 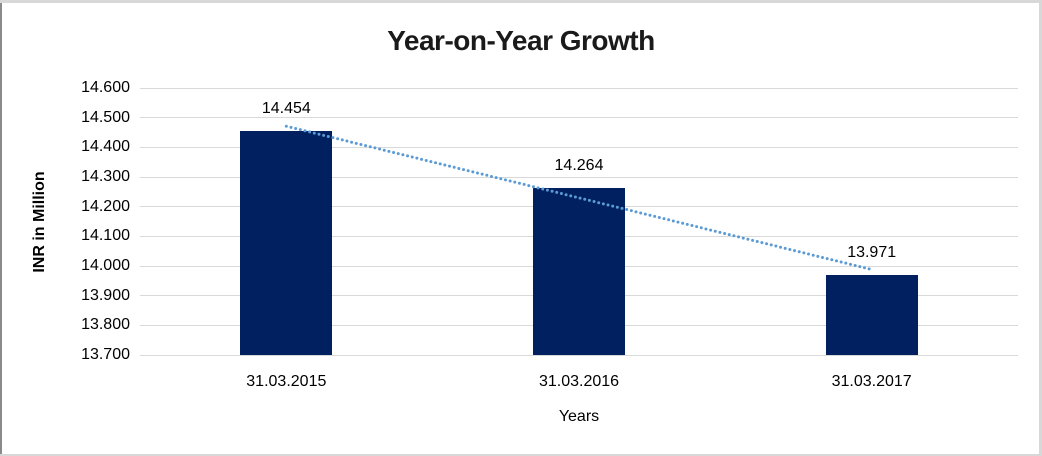 I want to click on chart-title: Year-on-Year Growth, so click(x=521, y=40).